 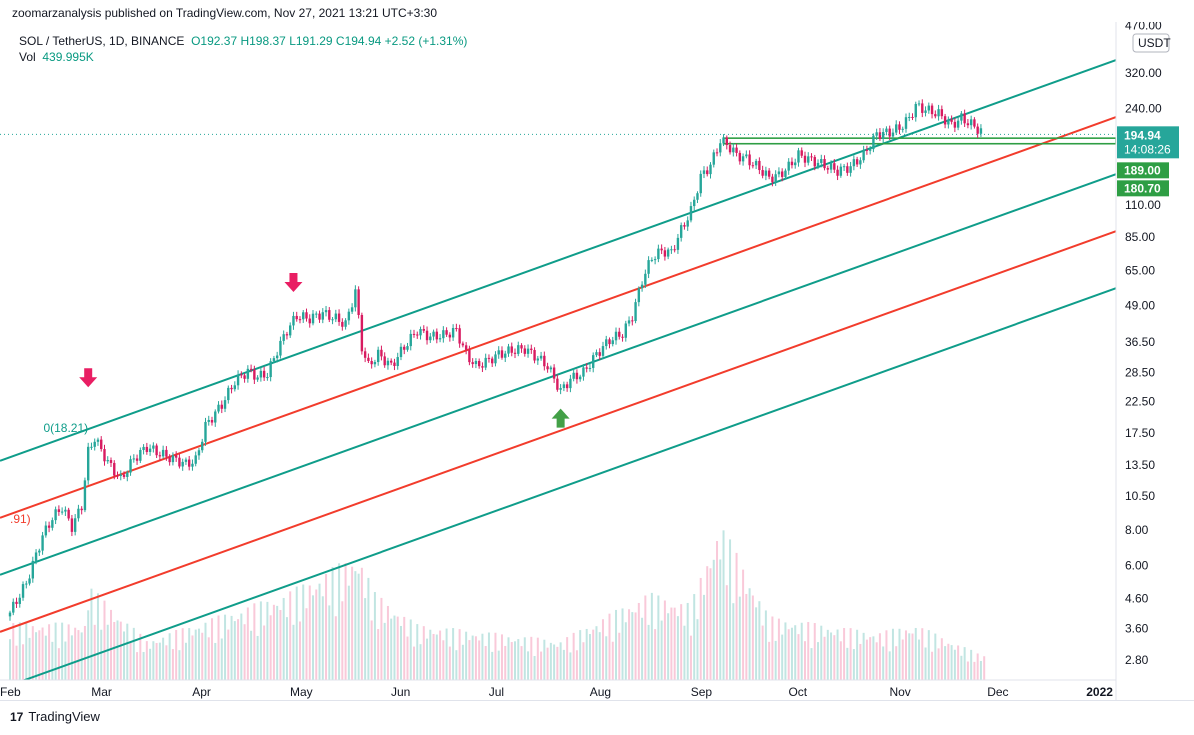 I want to click on symbol-label: SOL / TetherUS, 1D, BINANCE, so click(x=102, y=41).